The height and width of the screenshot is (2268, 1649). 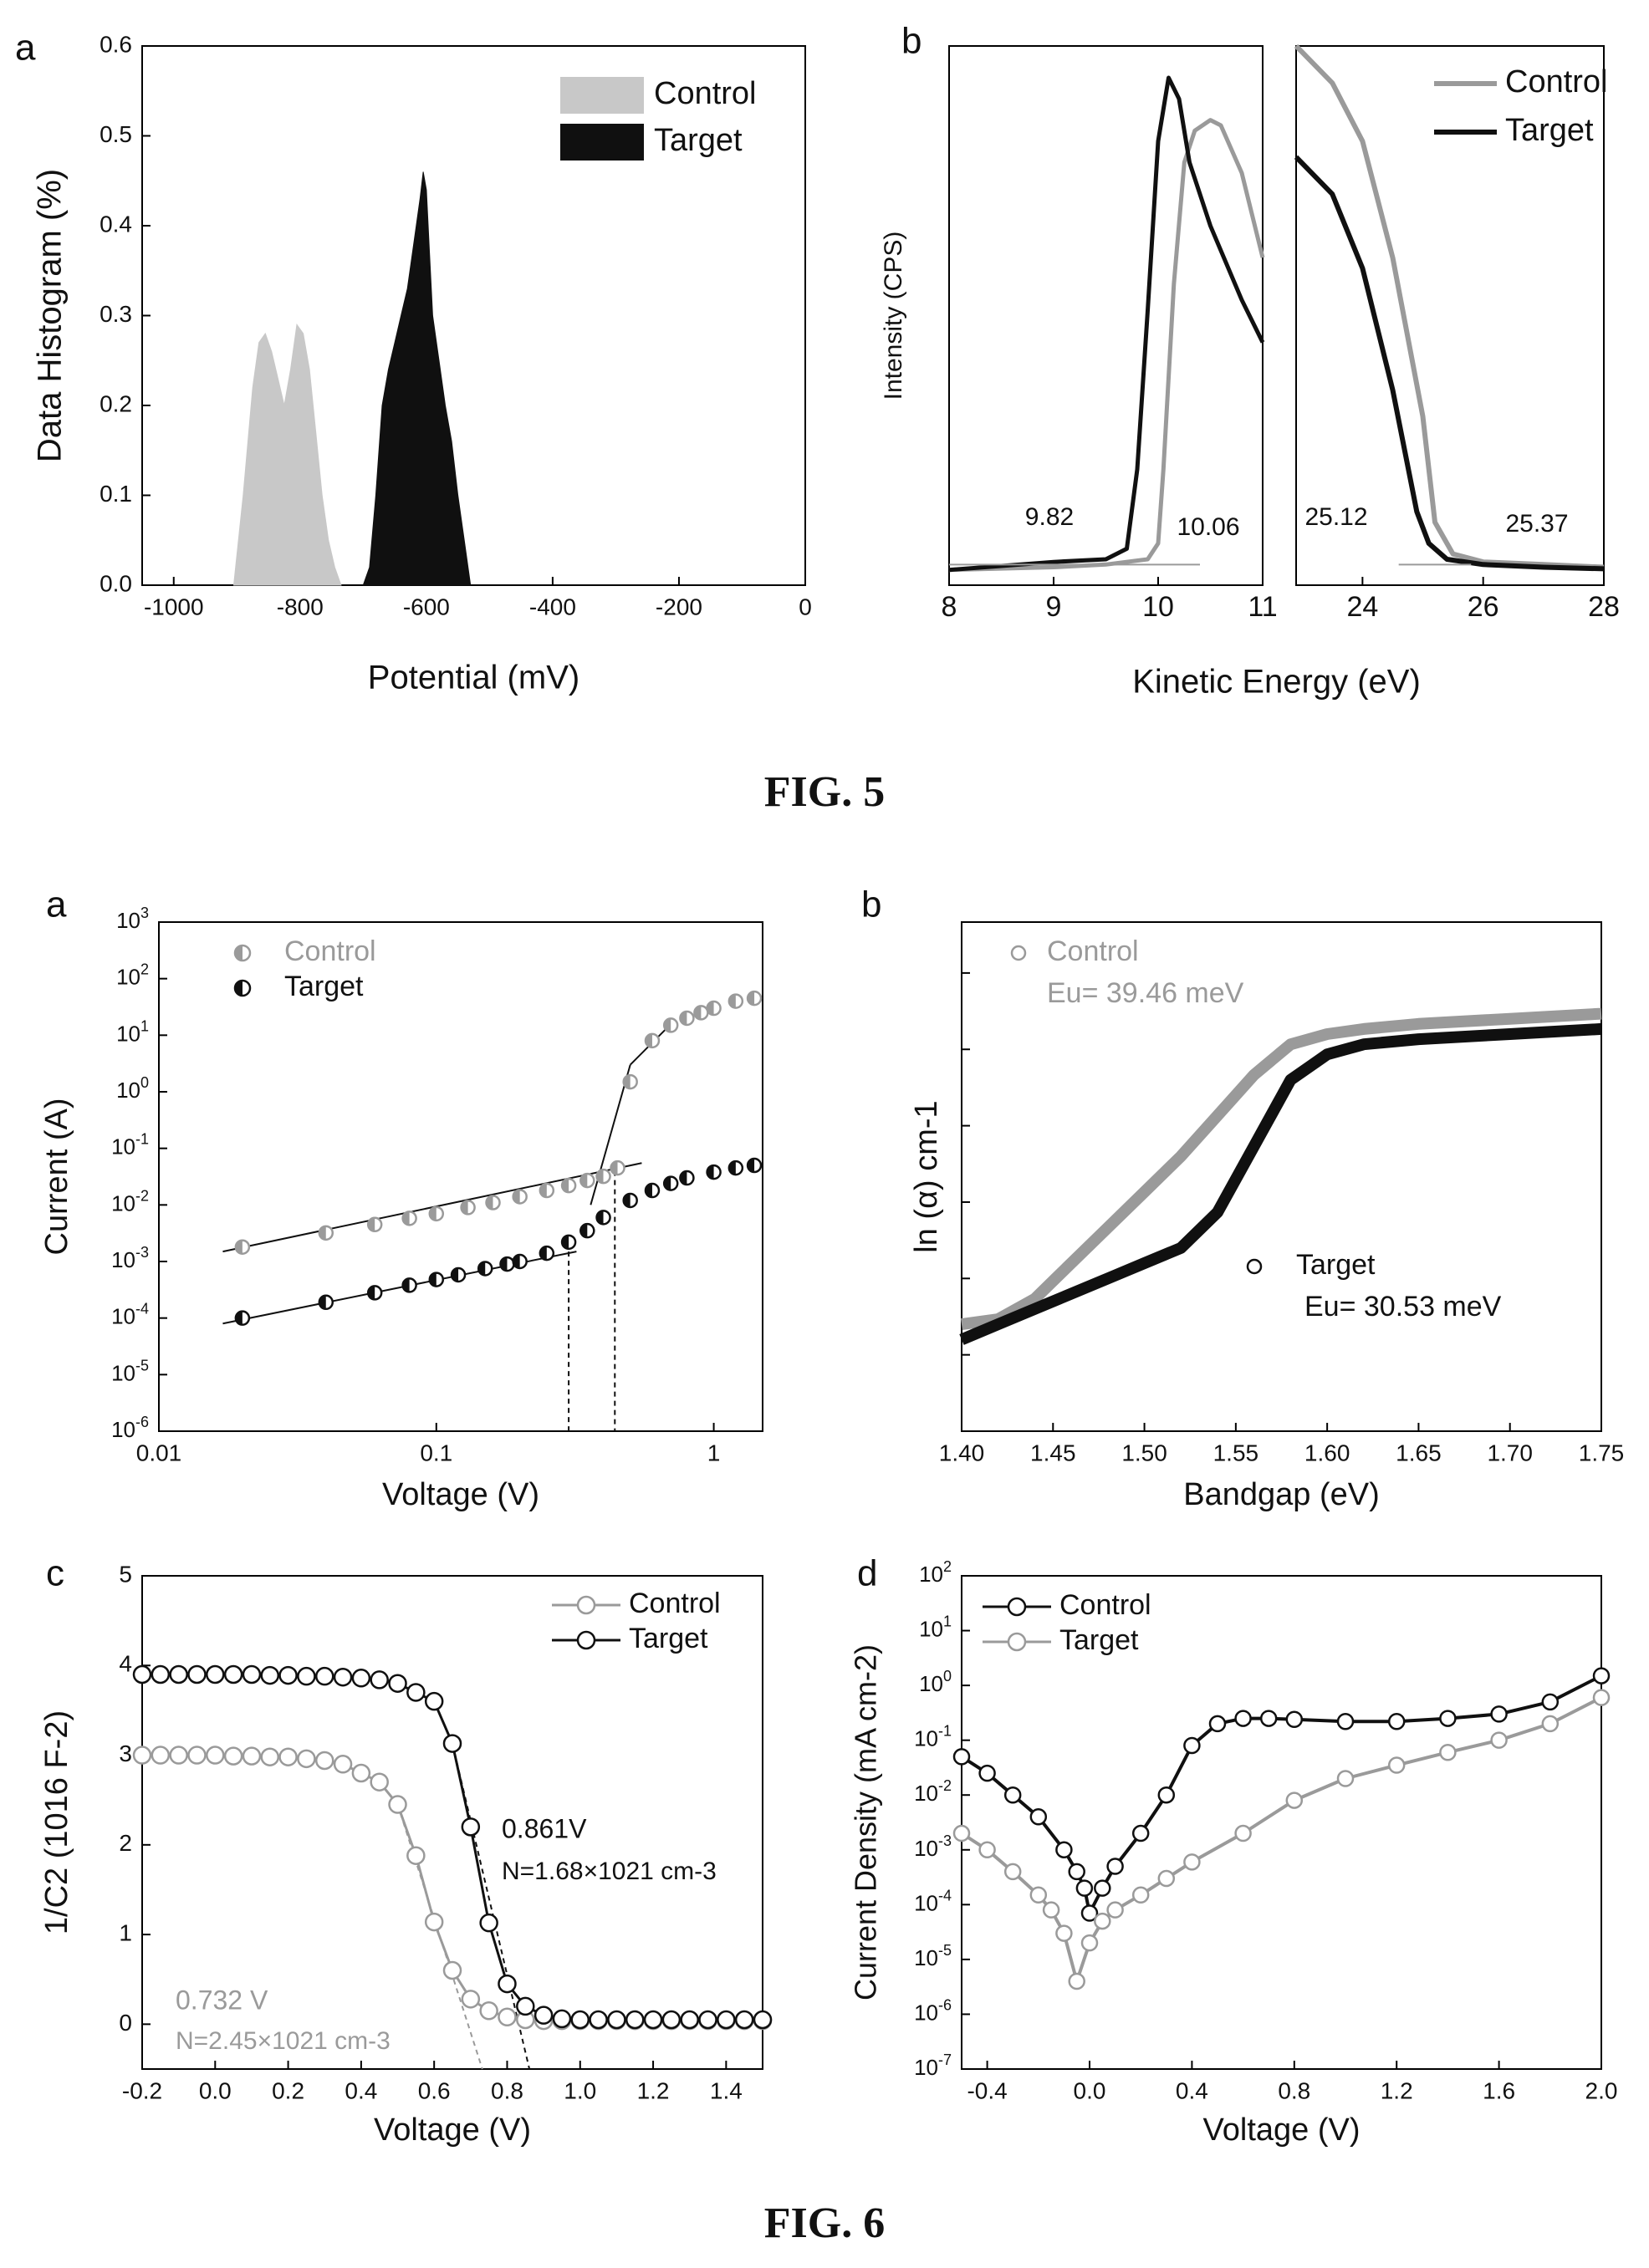 I want to click on y-tick-label: 3, so click(x=125, y=1753).